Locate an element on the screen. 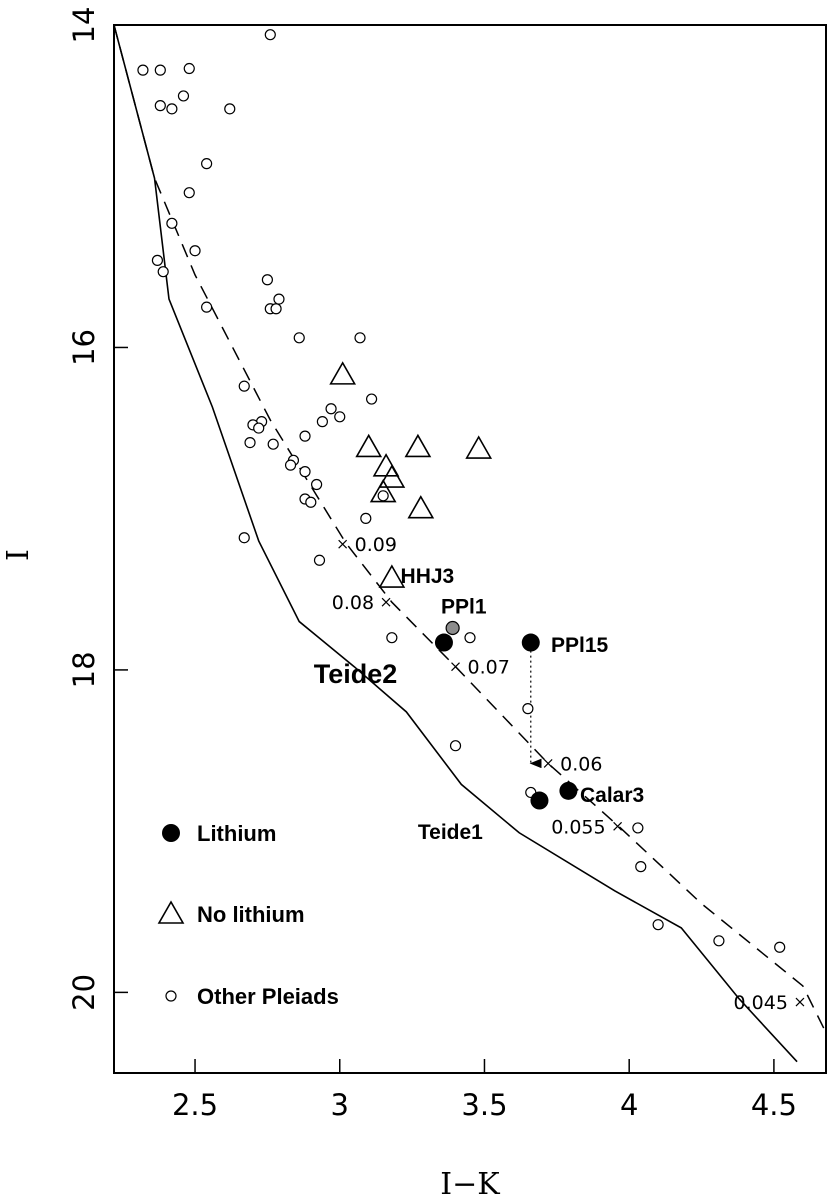 The width and height of the screenshot is (830, 1199). mass-label: 0.055 is located at coordinates (578, 827).